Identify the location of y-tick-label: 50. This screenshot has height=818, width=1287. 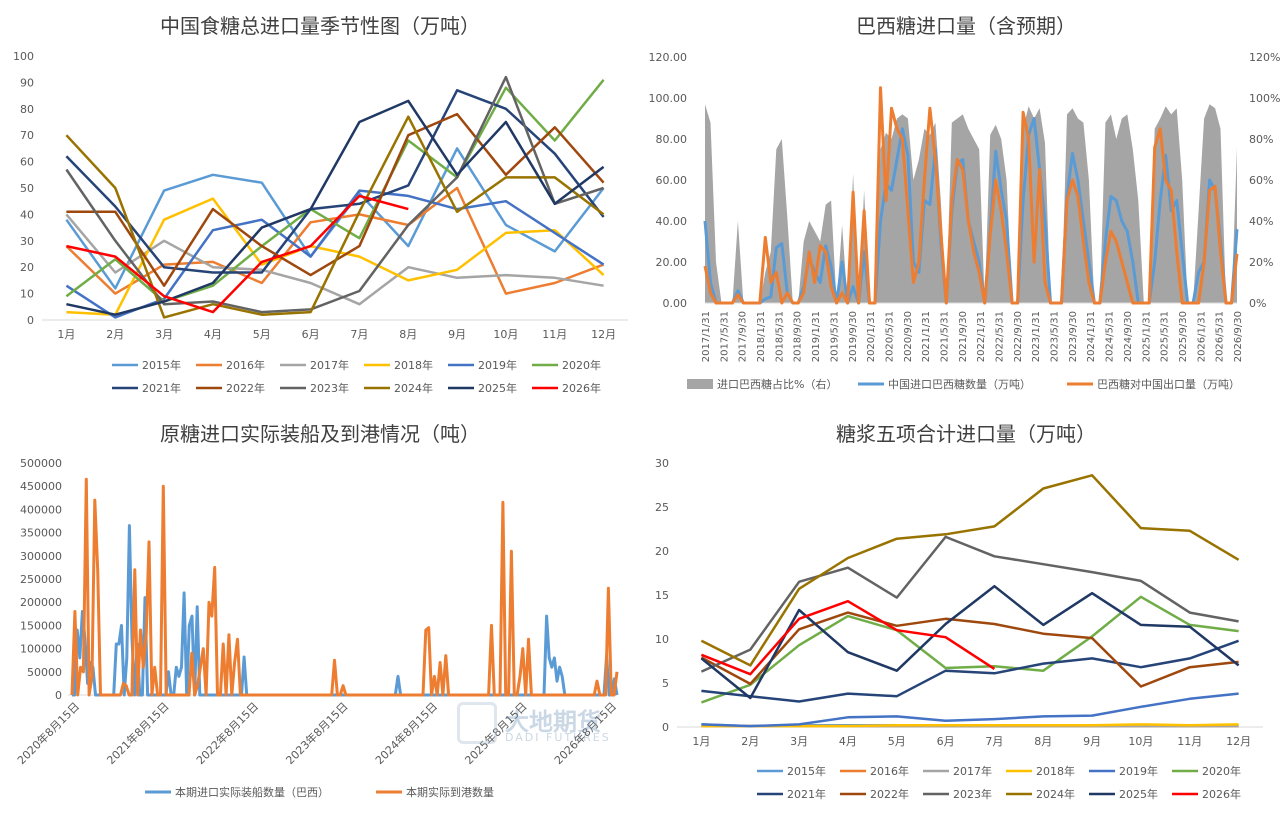
(27, 188).